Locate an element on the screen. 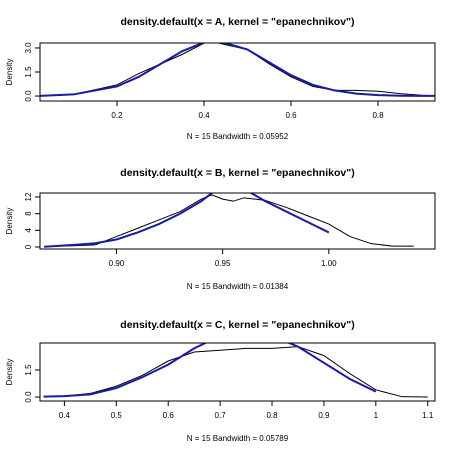 The width and height of the screenshot is (455, 455). x-axis-subtitle: N = 15 Bandwidth = 0.05952 is located at coordinates (238, 136).